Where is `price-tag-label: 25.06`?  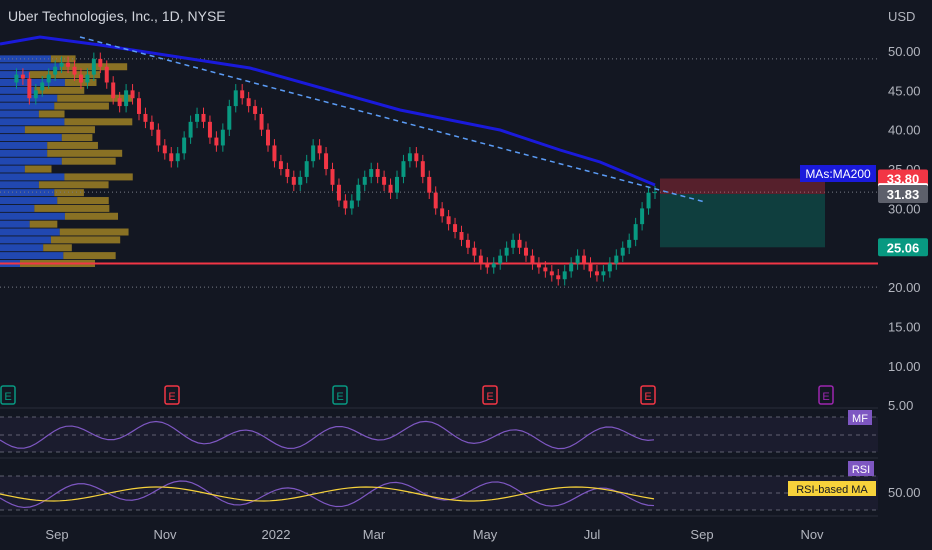
price-tag-label: 25.06 is located at coordinates (903, 247).